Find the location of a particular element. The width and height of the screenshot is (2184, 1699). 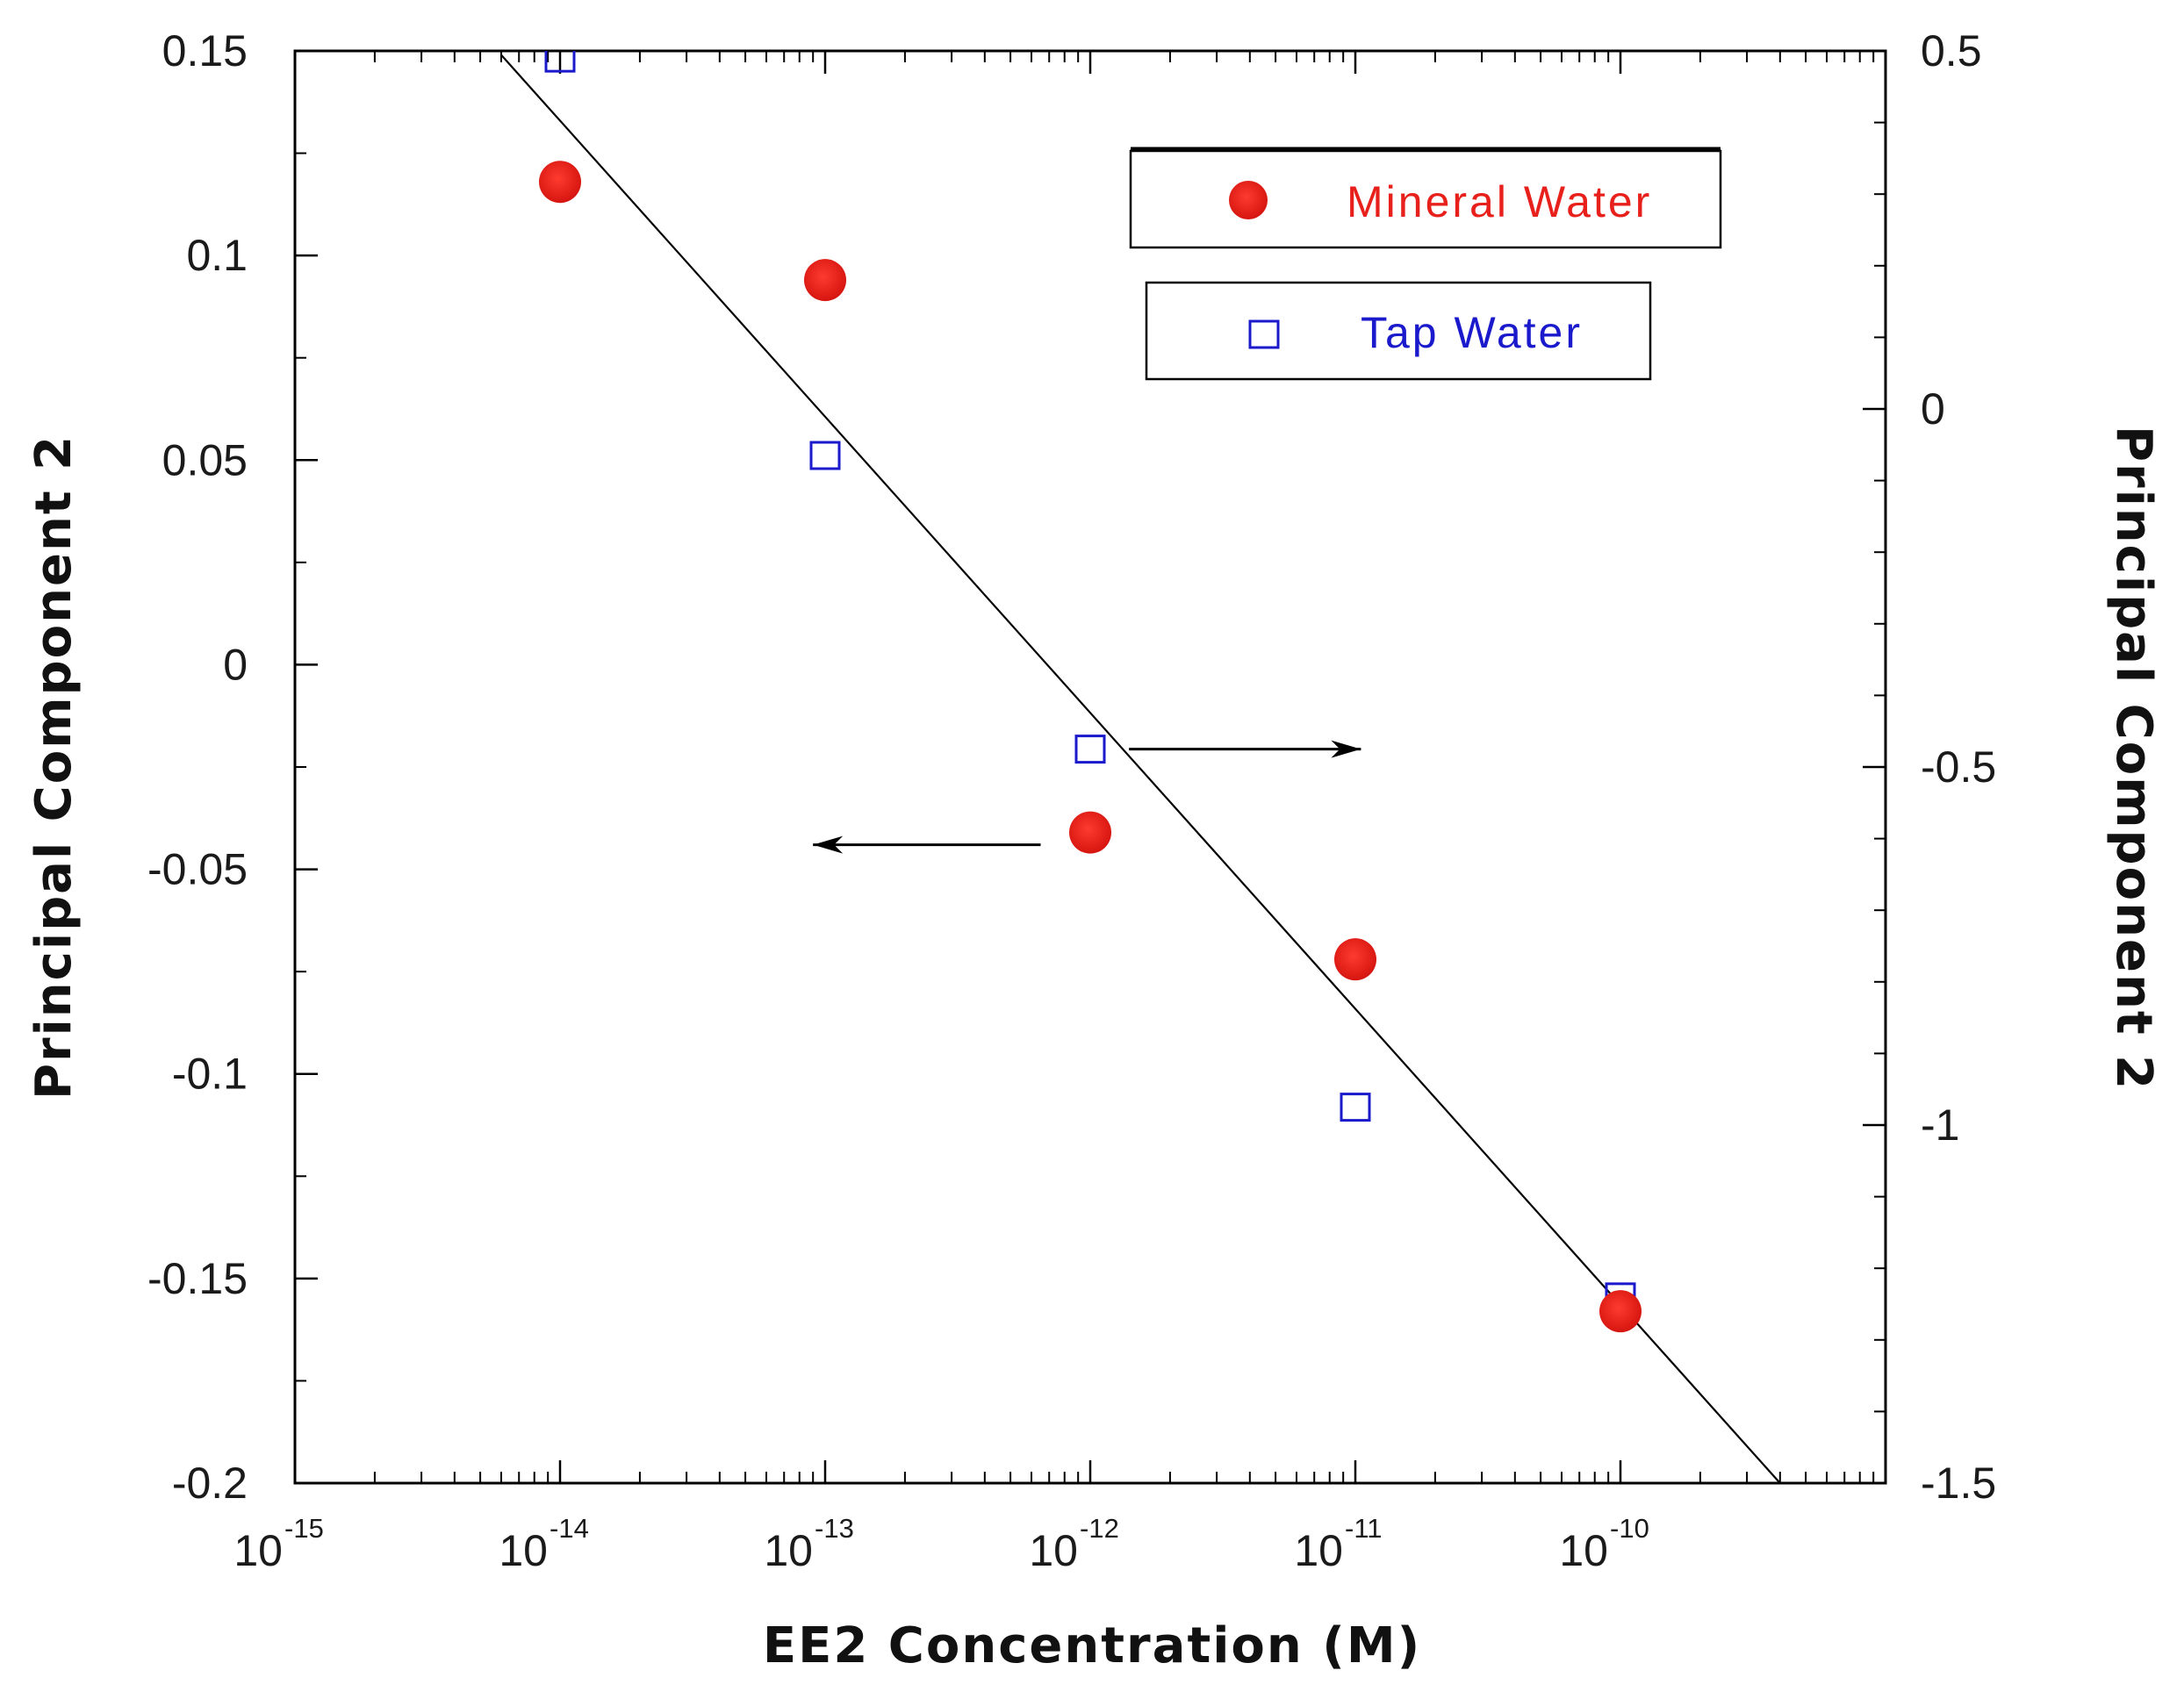

legend-label-tap: Tap Water is located at coordinates (1472, 333).